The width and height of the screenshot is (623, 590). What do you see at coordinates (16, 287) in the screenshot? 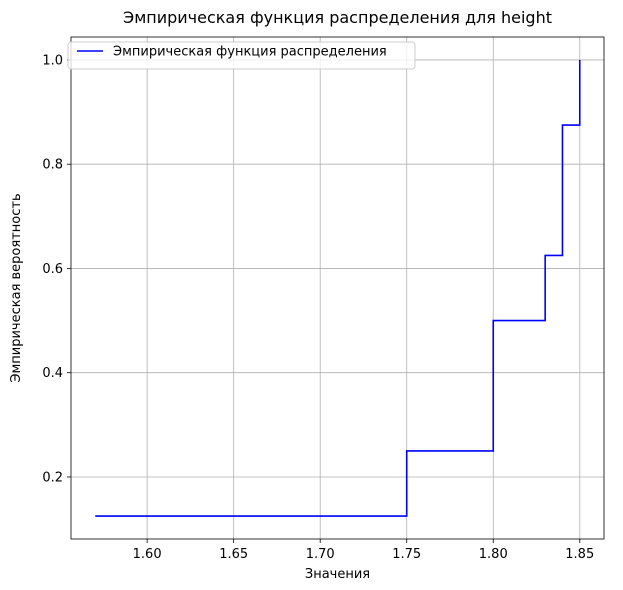
I see `y-axis-label: Эмпирическая вероятность` at bounding box center [16, 287].